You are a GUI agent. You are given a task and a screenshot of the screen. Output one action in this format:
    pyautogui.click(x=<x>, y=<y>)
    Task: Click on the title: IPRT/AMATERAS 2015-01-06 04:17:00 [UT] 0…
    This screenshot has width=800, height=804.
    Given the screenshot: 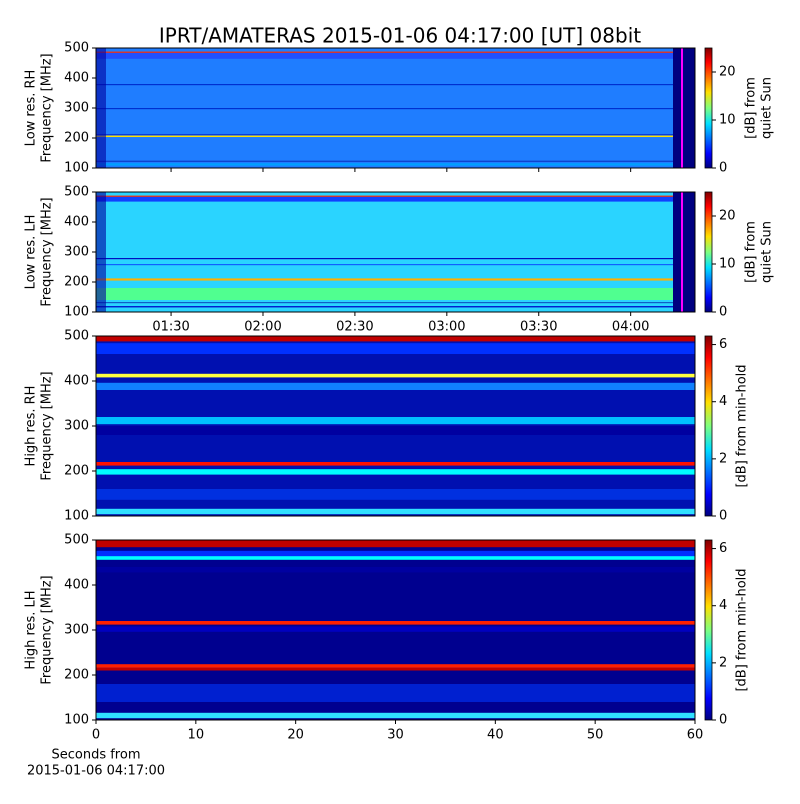 What is the action you would take?
    pyautogui.click(x=400, y=36)
    